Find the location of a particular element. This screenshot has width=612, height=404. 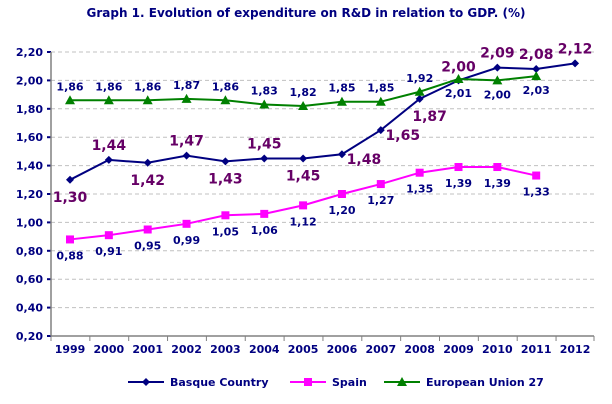

x-tick-label: 2008 is located at coordinates (419, 349).